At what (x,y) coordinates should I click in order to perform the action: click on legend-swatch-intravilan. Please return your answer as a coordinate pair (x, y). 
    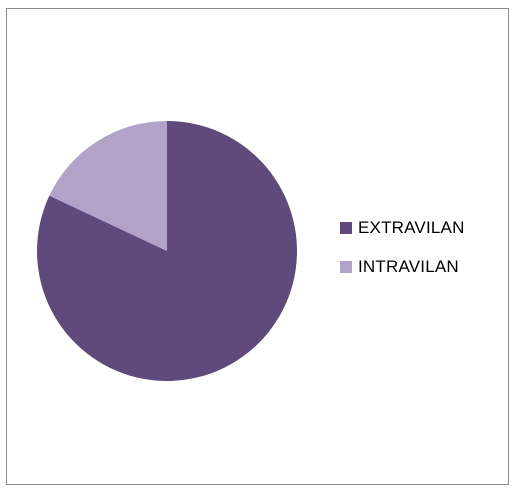
    Looking at the image, I should click on (346, 267).